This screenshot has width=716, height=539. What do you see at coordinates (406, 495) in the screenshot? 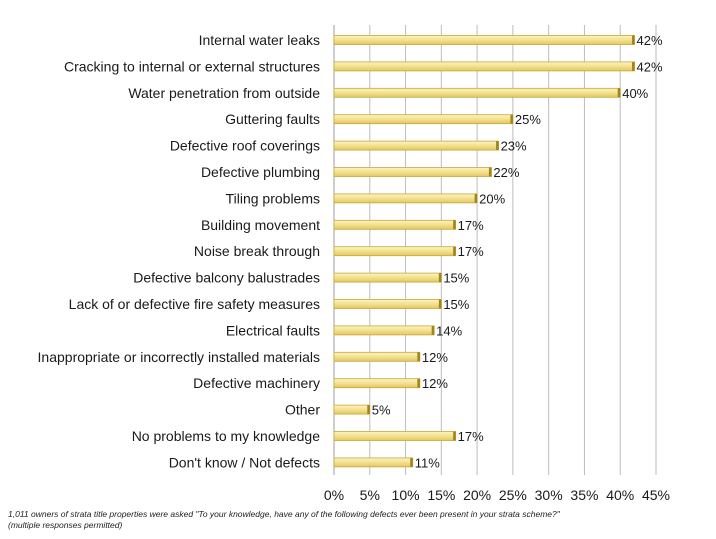
I see `x-tick-label: 10%` at bounding box center [406, 495].